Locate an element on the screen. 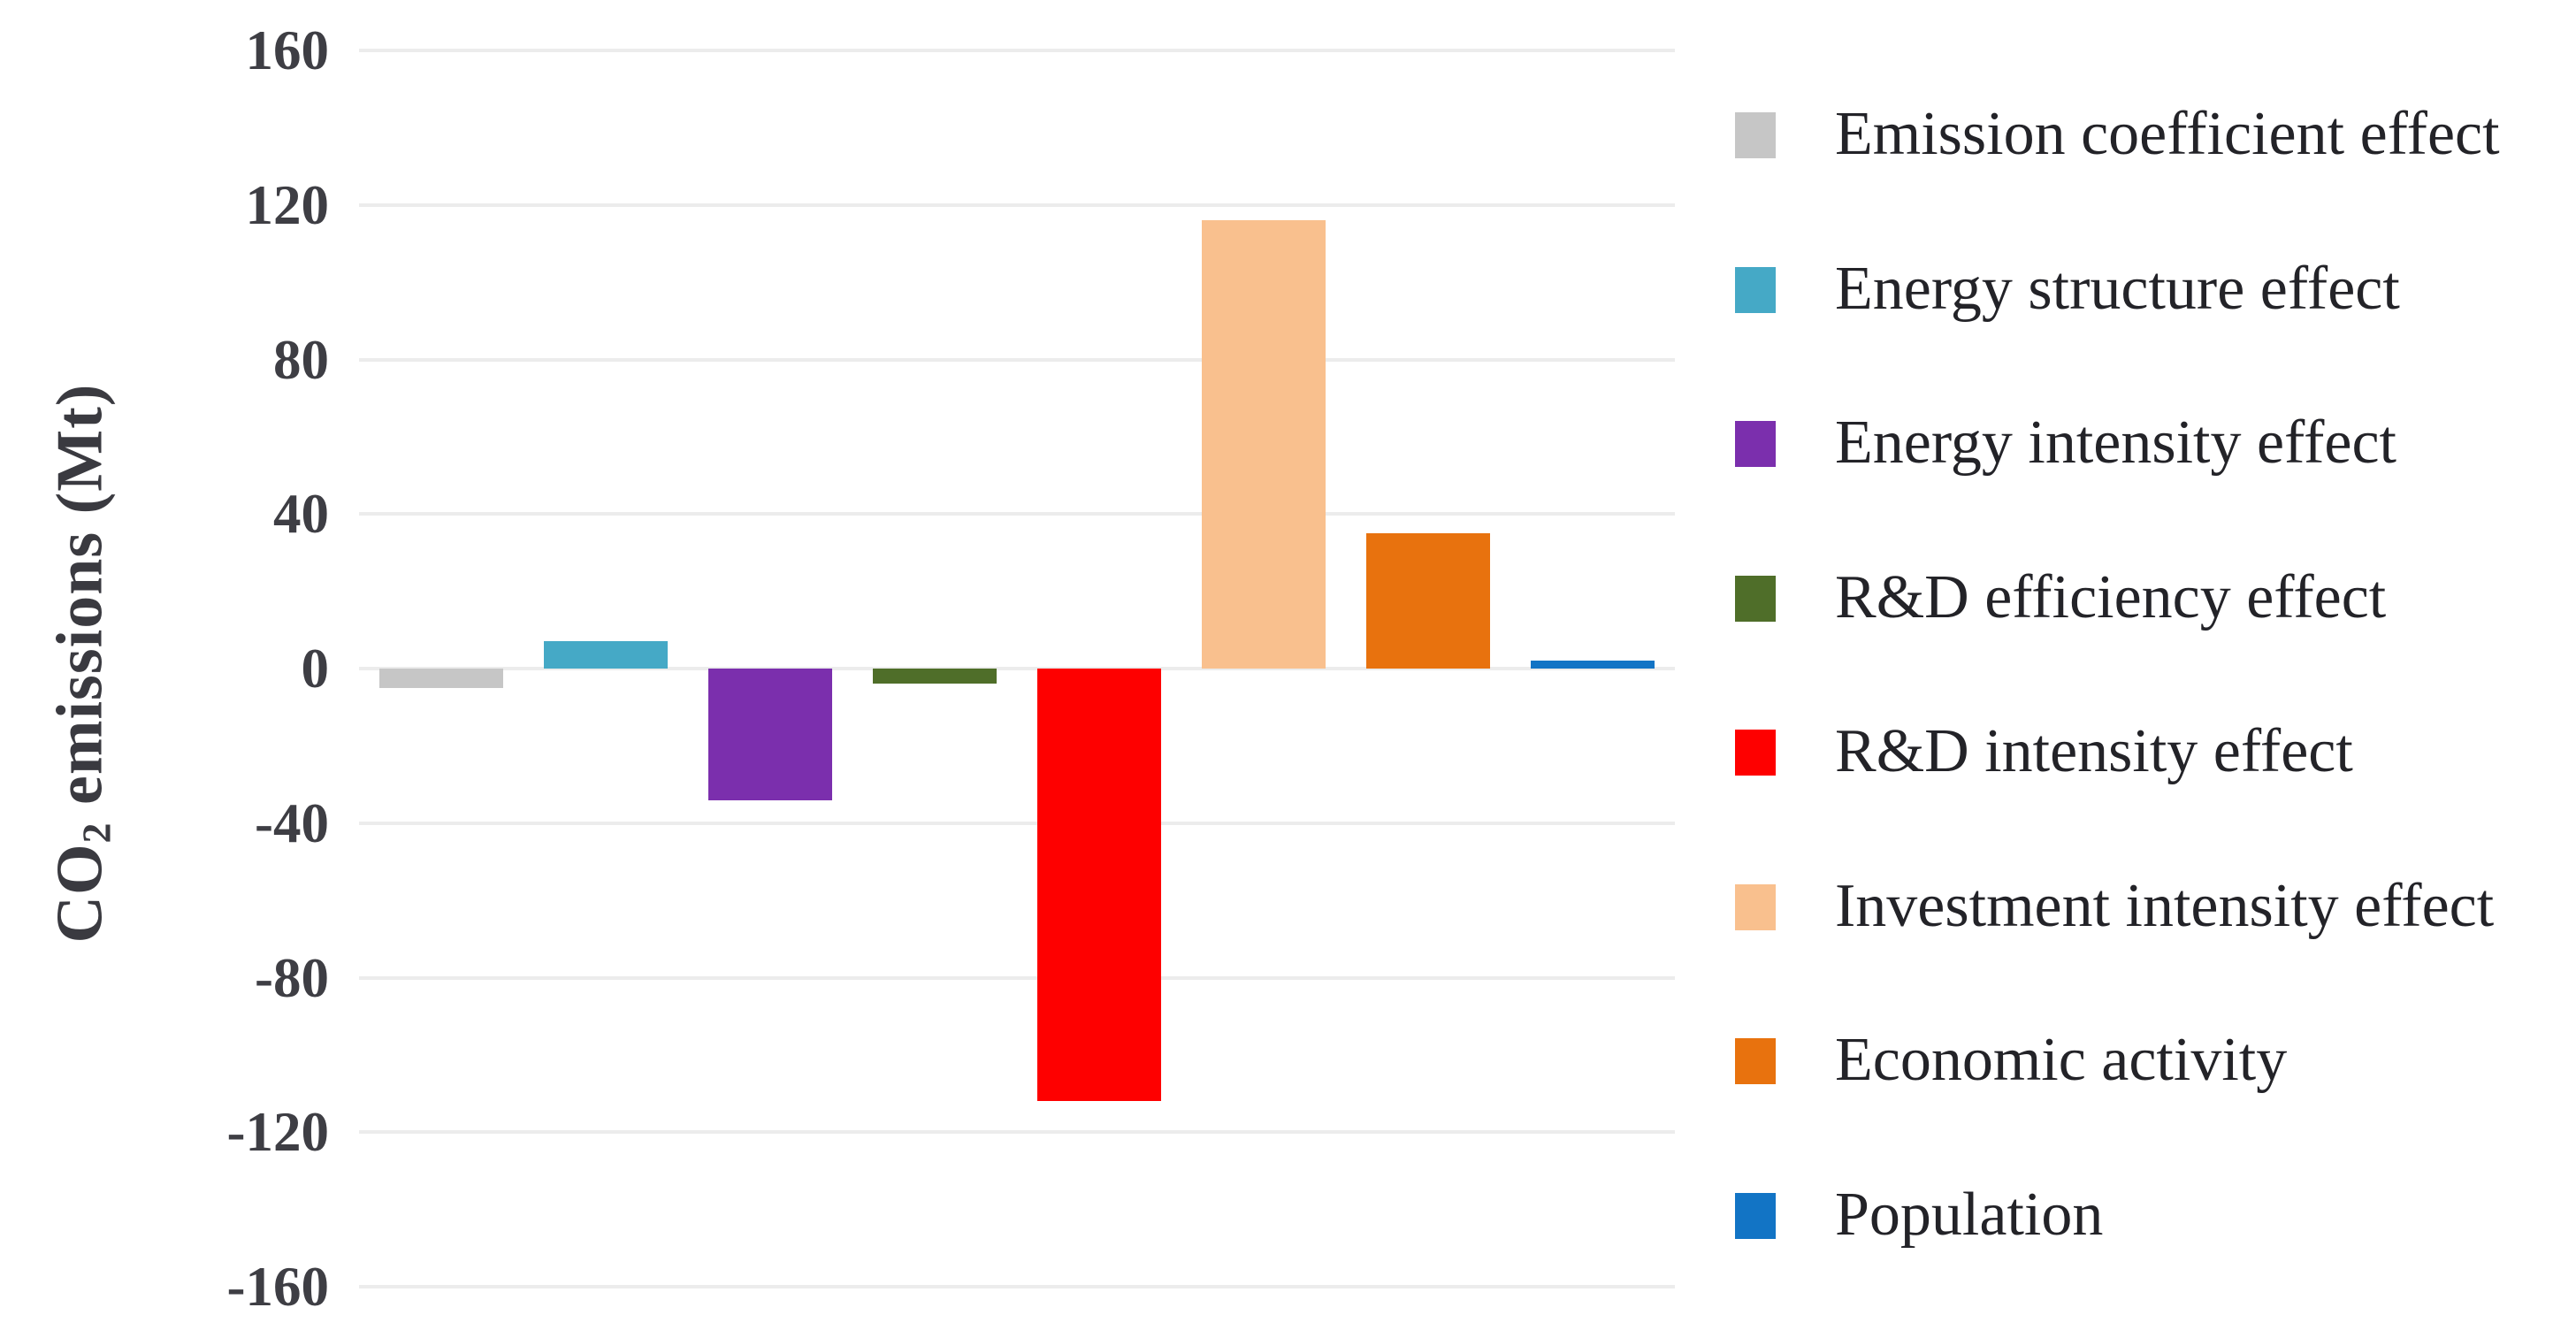 The height and width of the screenshot is (1338, 2576). legend-label: Economic activity is located at coordinates (2061, 1060).